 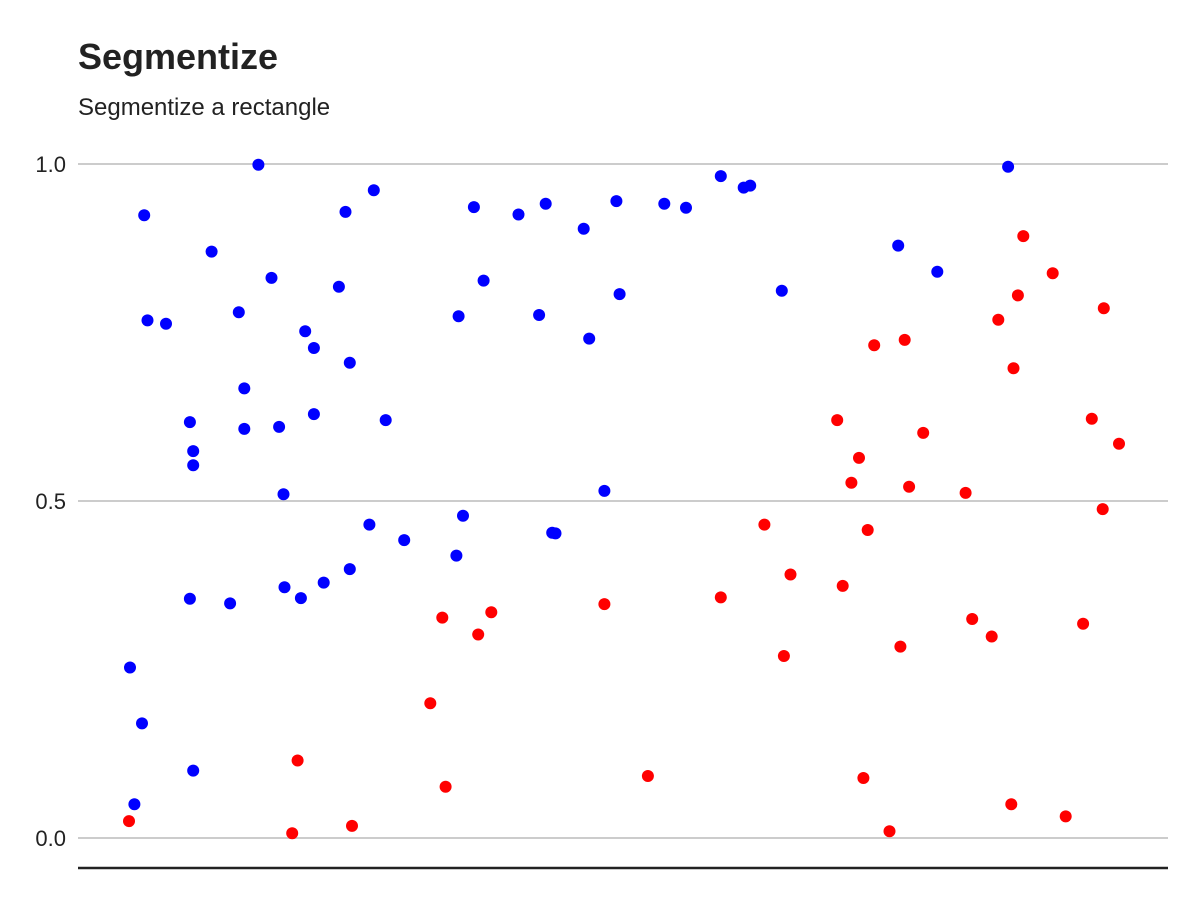 I want to click on y-axis-ticks: 0.0 0.5 1.0, so click(x=50, y=501).